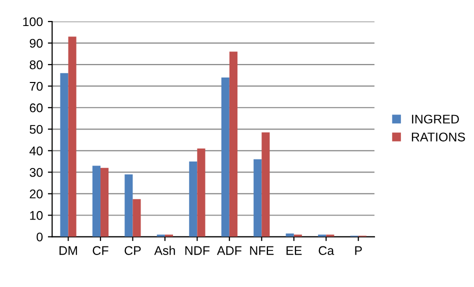 Image resolution: width=474 pixels, height=287 pixels. I want to click on x-tick-label: DM, so click(68, 250).